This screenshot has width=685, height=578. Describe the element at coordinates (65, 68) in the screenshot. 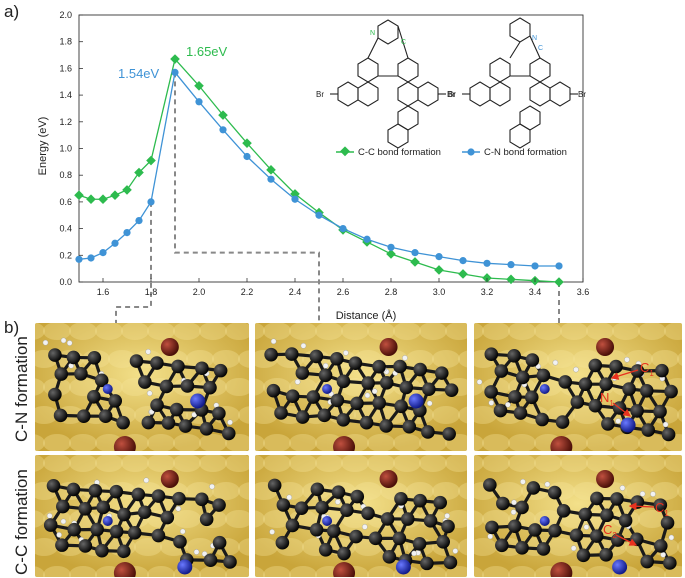

I see `y-tick-label: 1.6` at that location.